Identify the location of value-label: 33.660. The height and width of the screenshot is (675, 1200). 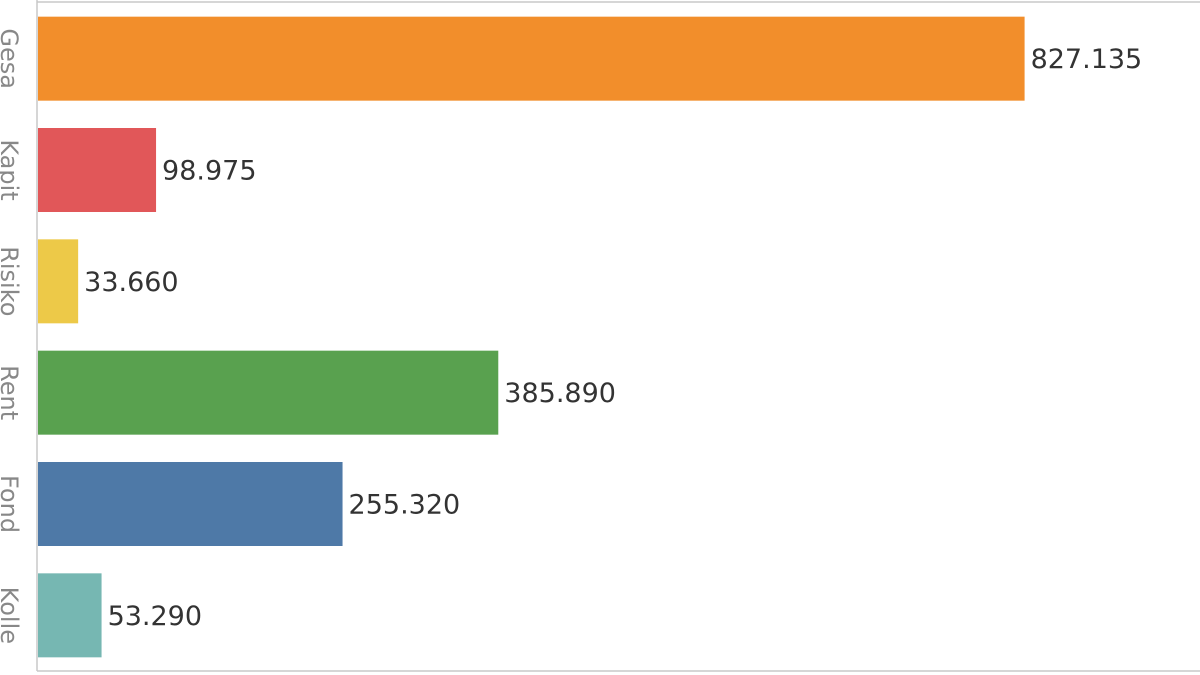
(131, 282).